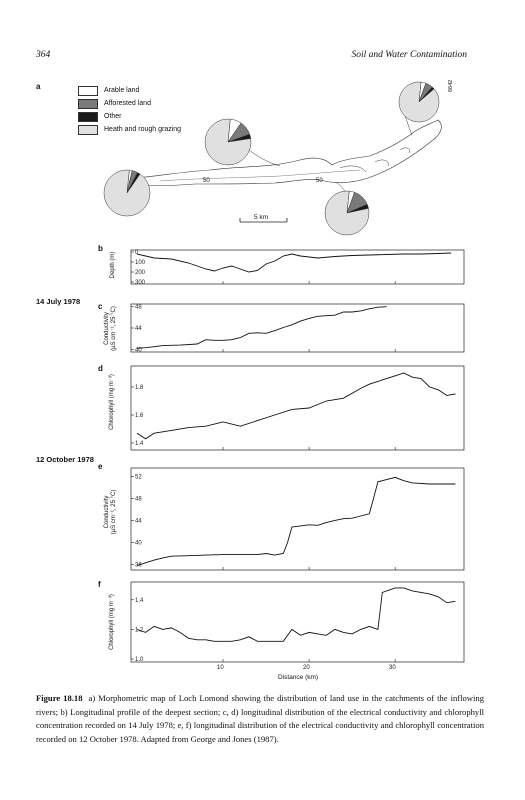 The width and height of the screenshot is (525, 800). Describe the element at coordinates (140, 283) in the screenshot. I see `y-tick-label: 300` at that location.